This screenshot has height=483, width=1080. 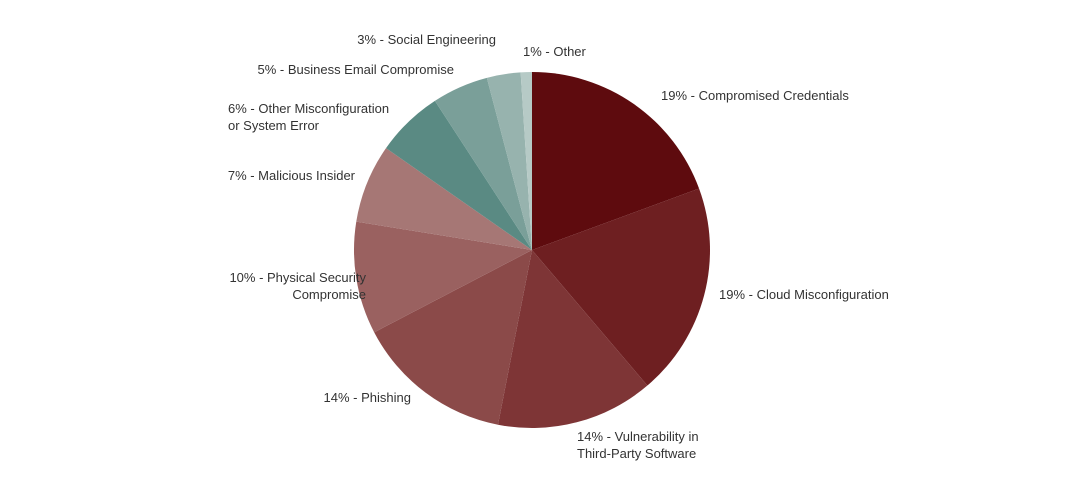 What do you see at coordinates (367, 397) in the screenshot?
I see `pie-label-3: 14% - Phishing` at bounding box center [367, 397].